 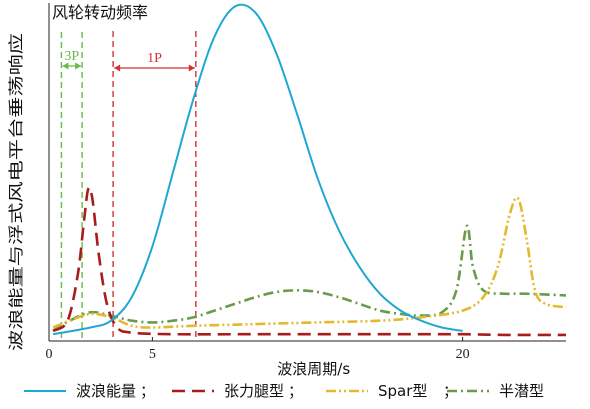 What do you see at coordinates (154, 58) in the screenshot?
I see `band-label: 1P` at bounding box center [154, 58].